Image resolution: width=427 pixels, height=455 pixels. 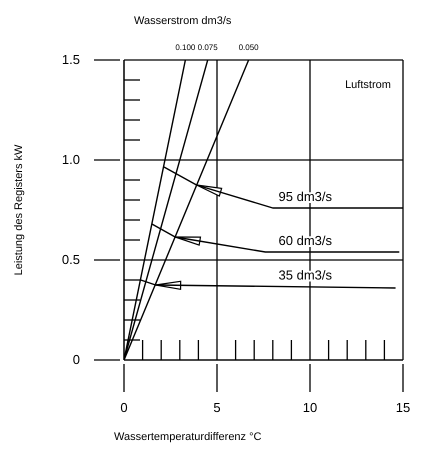 What do you see at coordinates (310, 407) in the screenshot?
I see `x-tick-label: 10` at bounding box center [310, 407].